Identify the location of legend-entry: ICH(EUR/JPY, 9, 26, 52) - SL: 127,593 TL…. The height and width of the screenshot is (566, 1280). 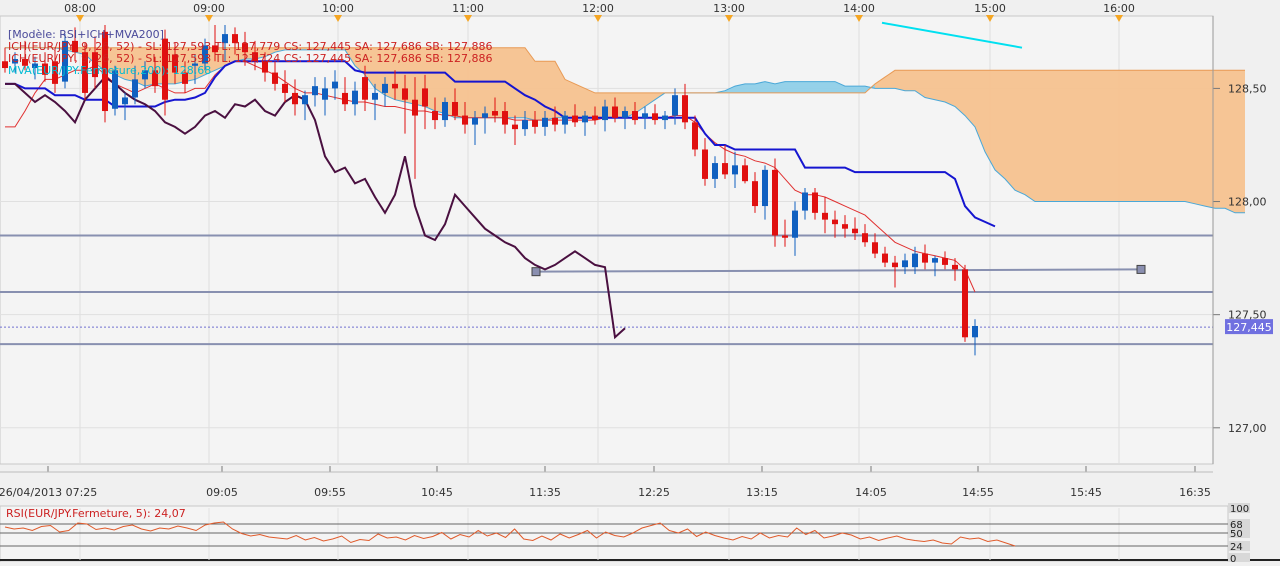
(250, 58).